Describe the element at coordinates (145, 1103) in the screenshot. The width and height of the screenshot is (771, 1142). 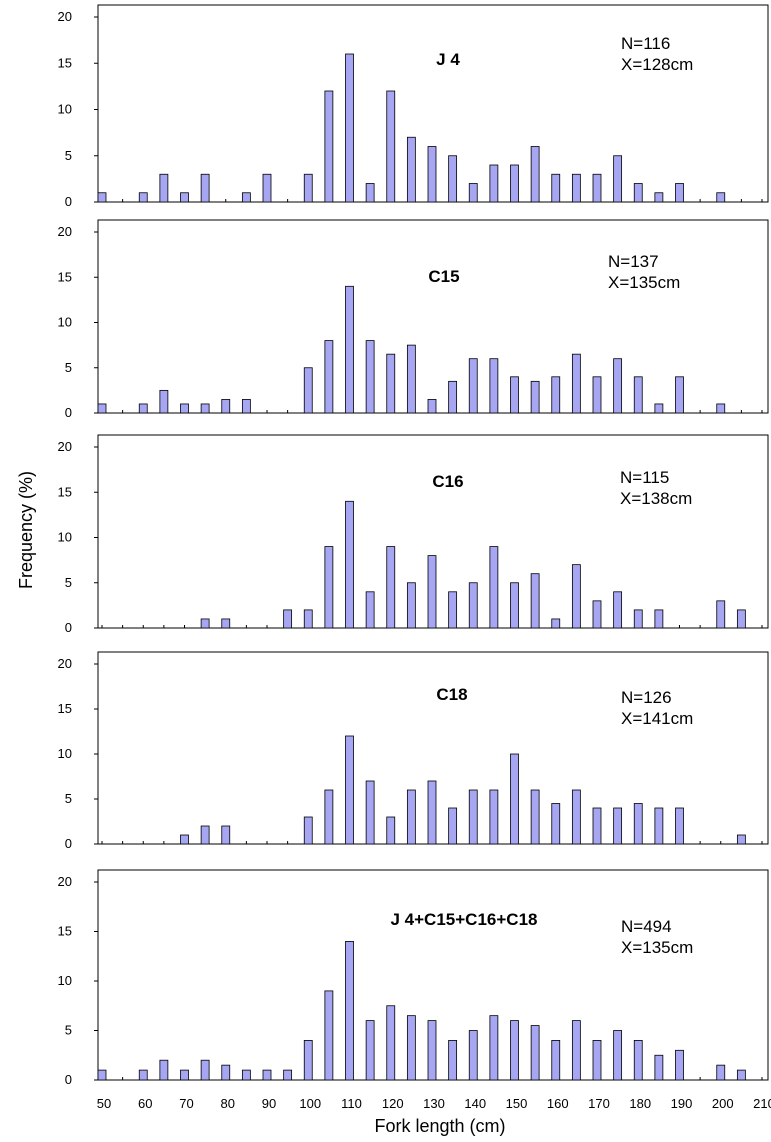
I see `x-tick-label: 60` at that location.